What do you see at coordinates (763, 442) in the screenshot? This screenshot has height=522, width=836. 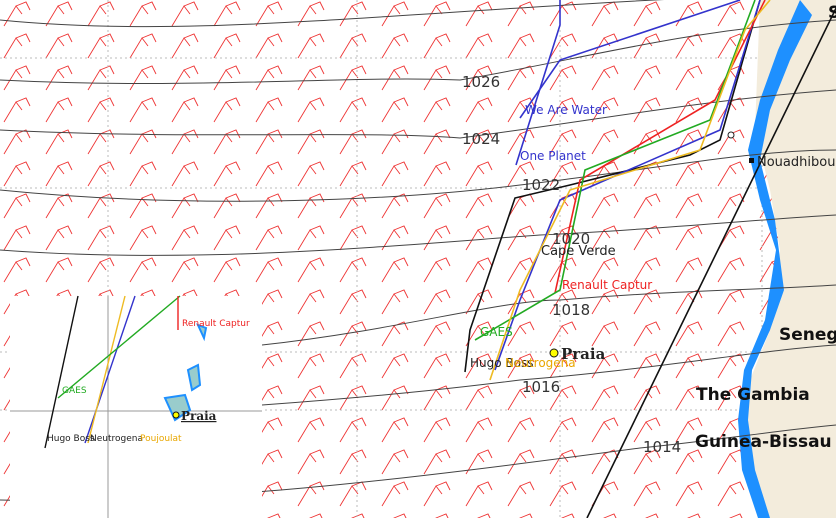 I see `place-label: Guinea-Bissau` at bounding box center [763, 442].